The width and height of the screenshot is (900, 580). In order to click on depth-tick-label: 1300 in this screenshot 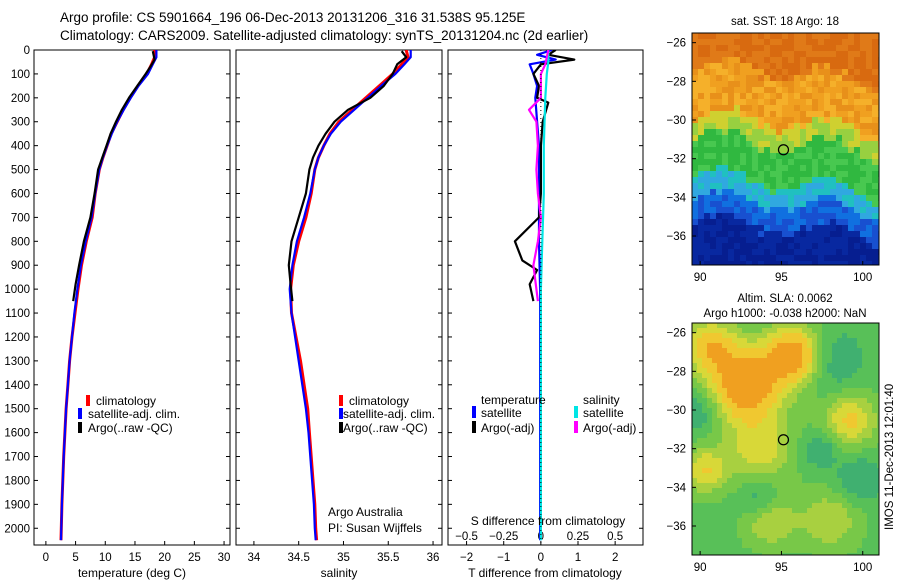, I will do `click(17, 362)`.